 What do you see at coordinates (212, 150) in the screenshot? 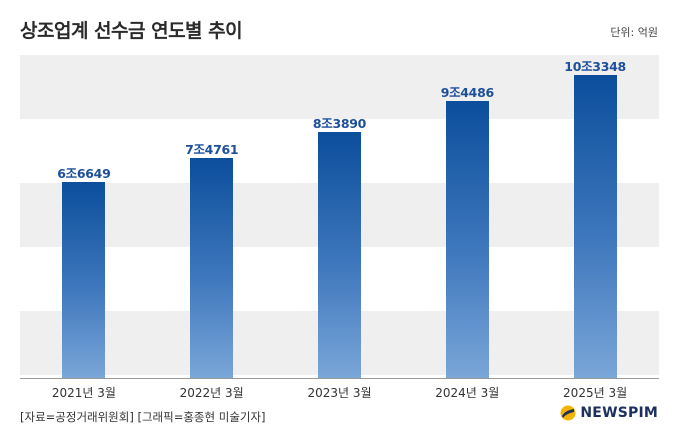
I see `data-label: 7조4761` at bounding box center [212, 150].